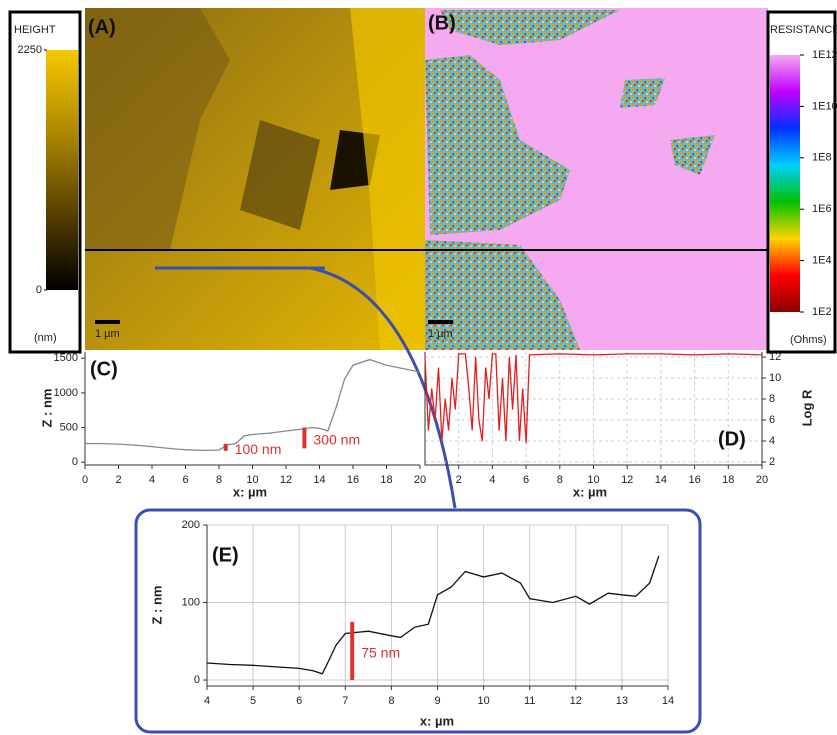  Describe the element at coordinates (772, 420) in the screenshot. I see `y-tick-label: 6` at that location.